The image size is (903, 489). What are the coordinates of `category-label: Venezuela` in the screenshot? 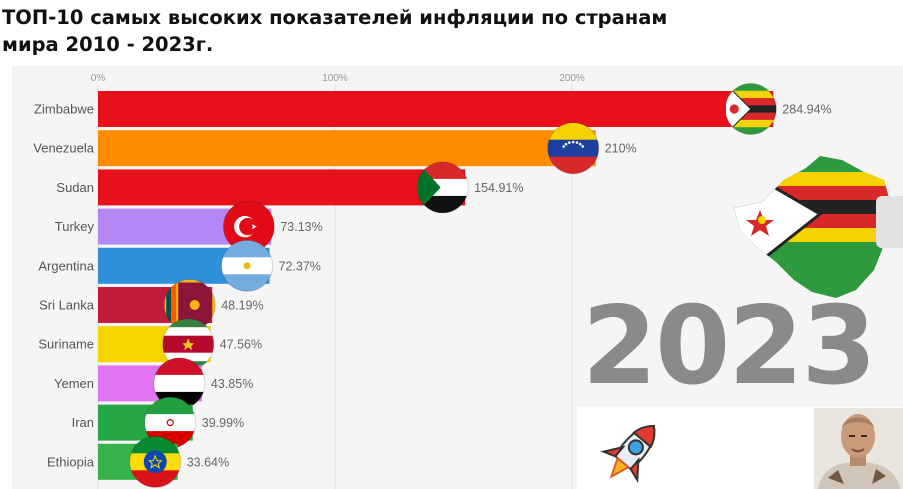 It's located at (63, 148).